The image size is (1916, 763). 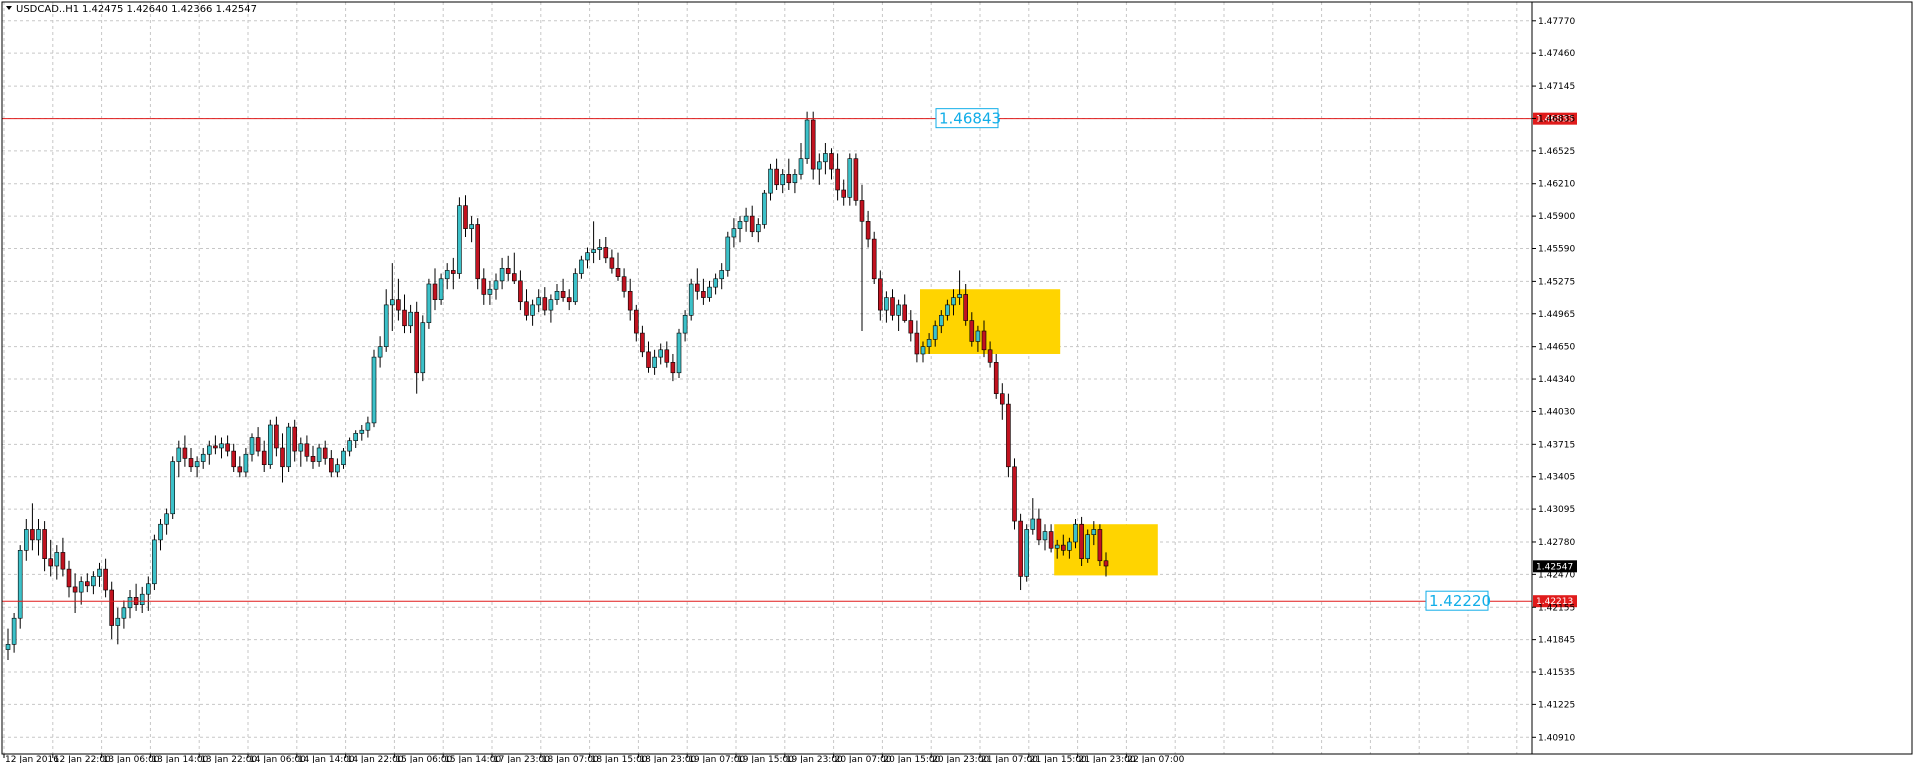 What do you see at coordinates (1155, 759) in the screenshot?
I see `time-tick-label: 22 Jan 07:00` at bounding box center [1155, 759].